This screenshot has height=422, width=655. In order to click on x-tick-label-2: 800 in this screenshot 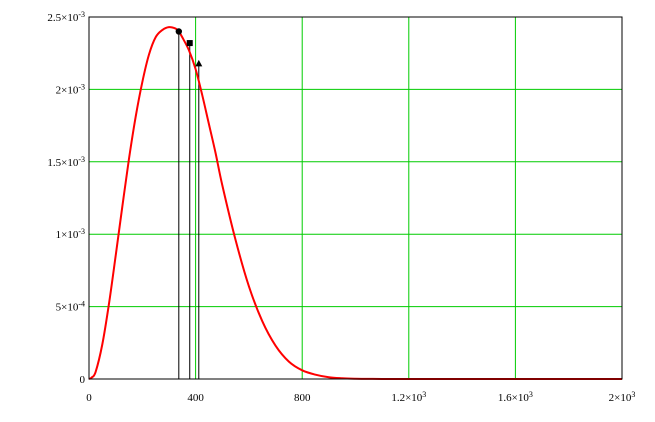, I will do `click(302, 398)`.